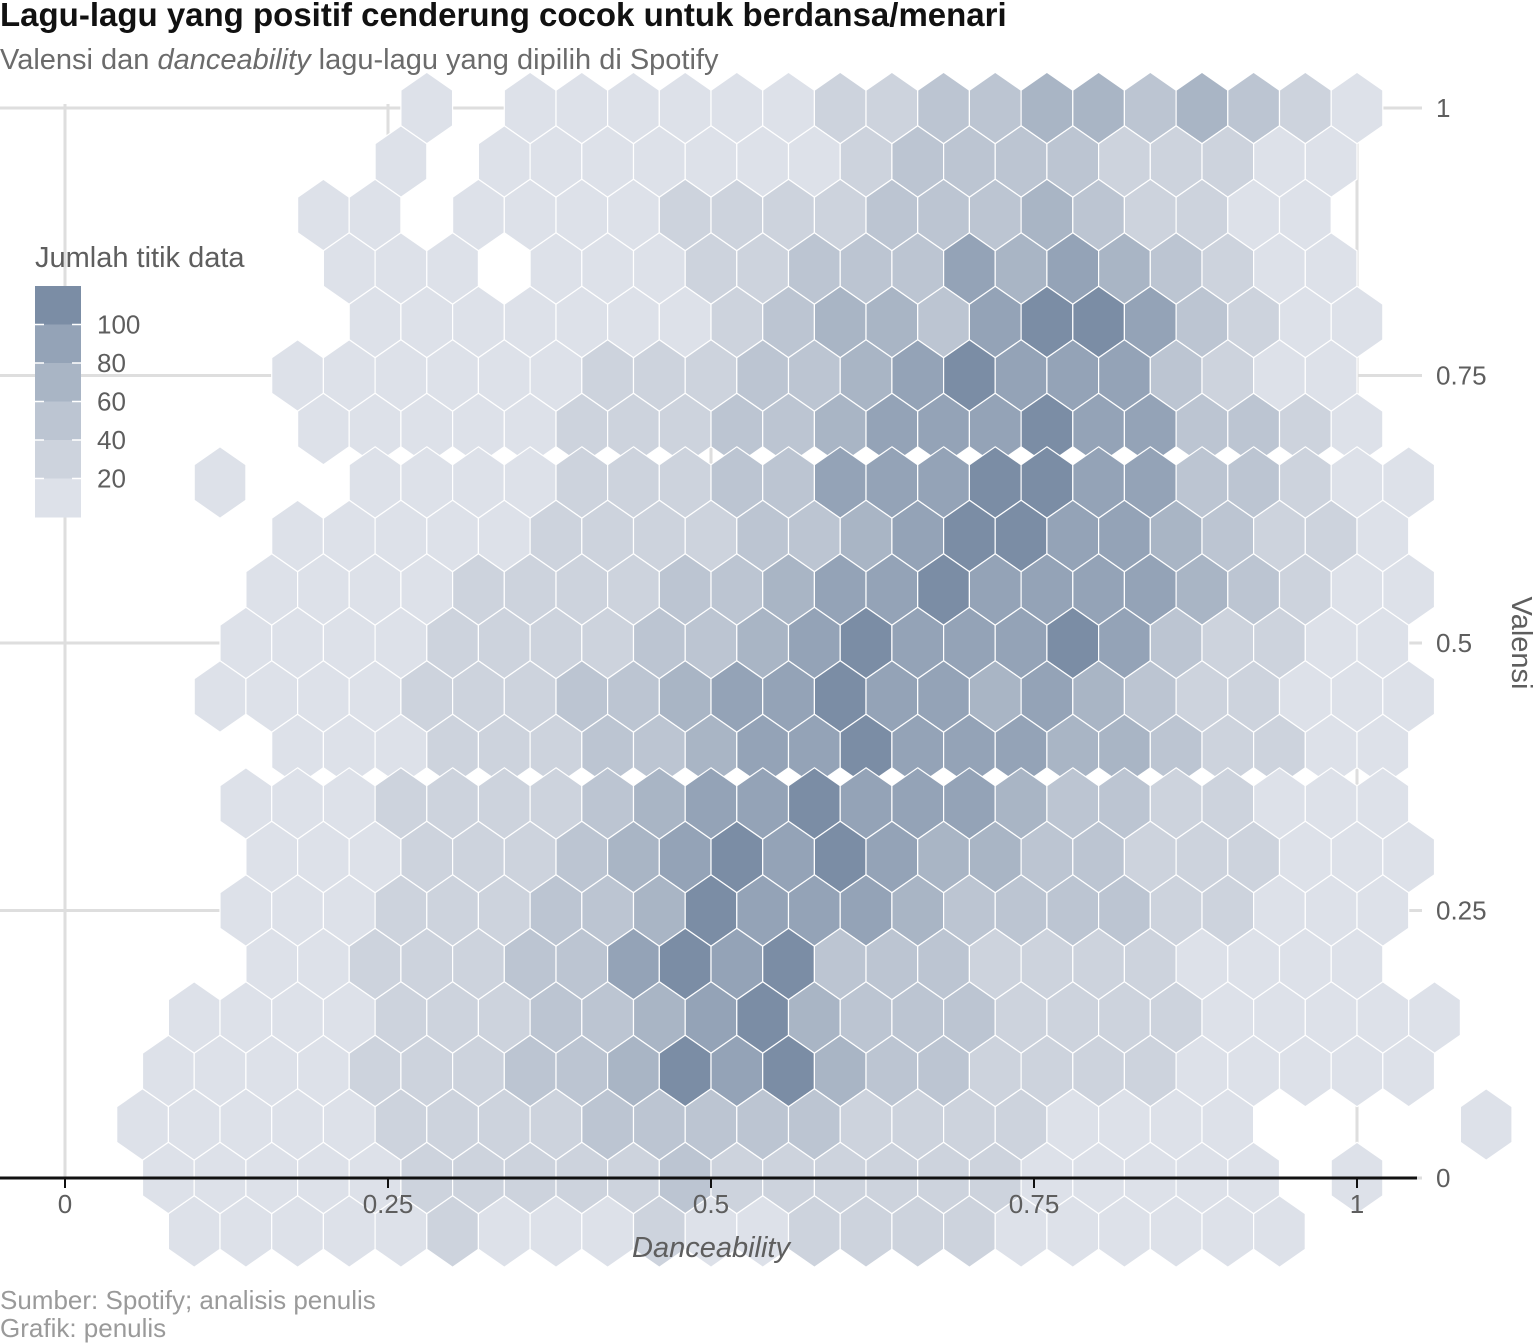 Image resolution: width=1536 pixels, height=1344 pixels. Describe the element at coordinates (711, 1248) in the screenshot. I see `x-axis-title: Danceability` at that location.